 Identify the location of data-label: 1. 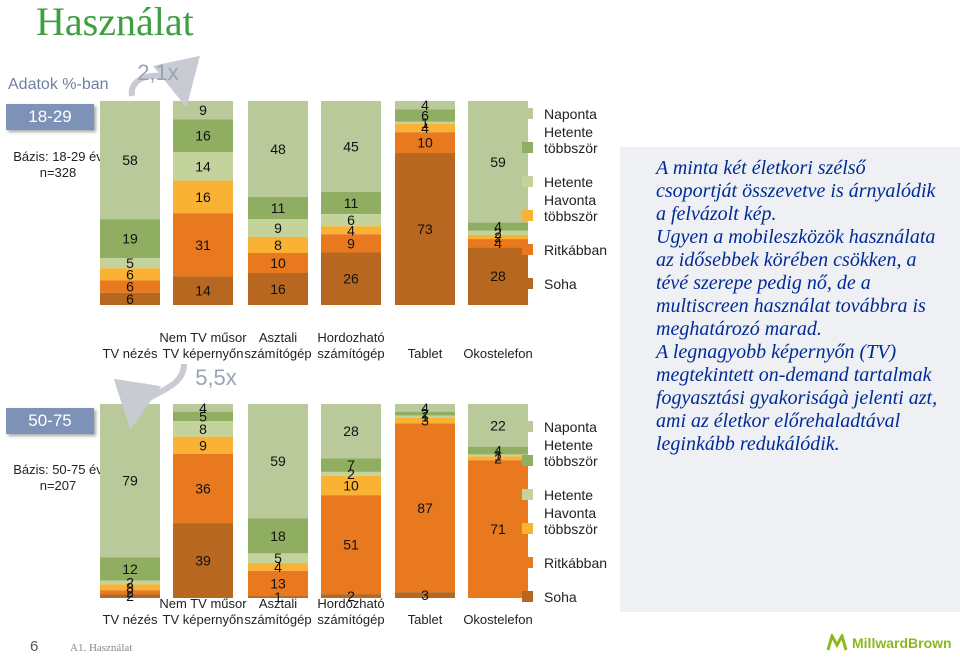
(278, 597).